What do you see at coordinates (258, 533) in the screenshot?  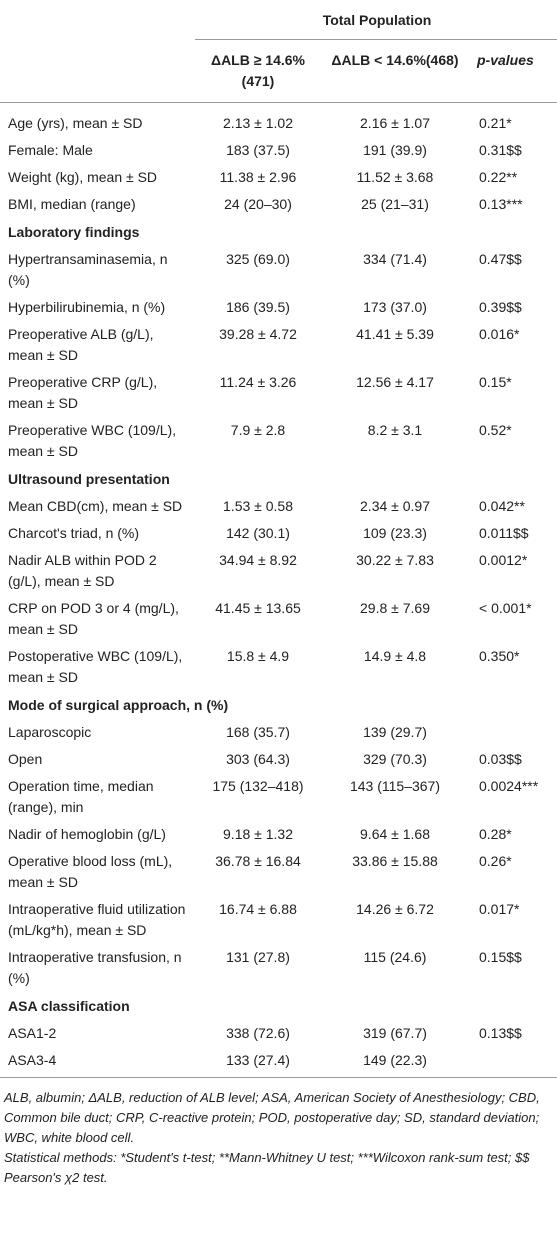 I see `cell: 142 (30.1)` at bounding box center [258, 533].